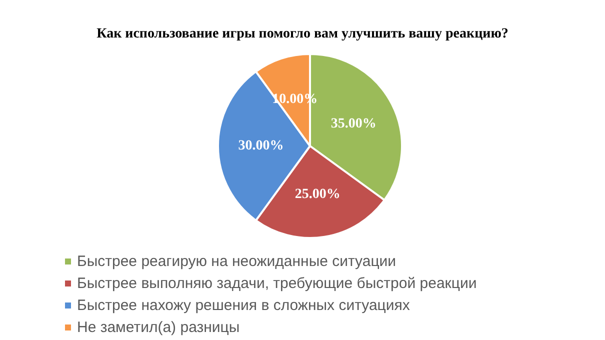 This screenshot has width=605, height=340. I want to click on legend-label: Быстрее нахожу решения в сложных ситуациях, so click(243, 305).